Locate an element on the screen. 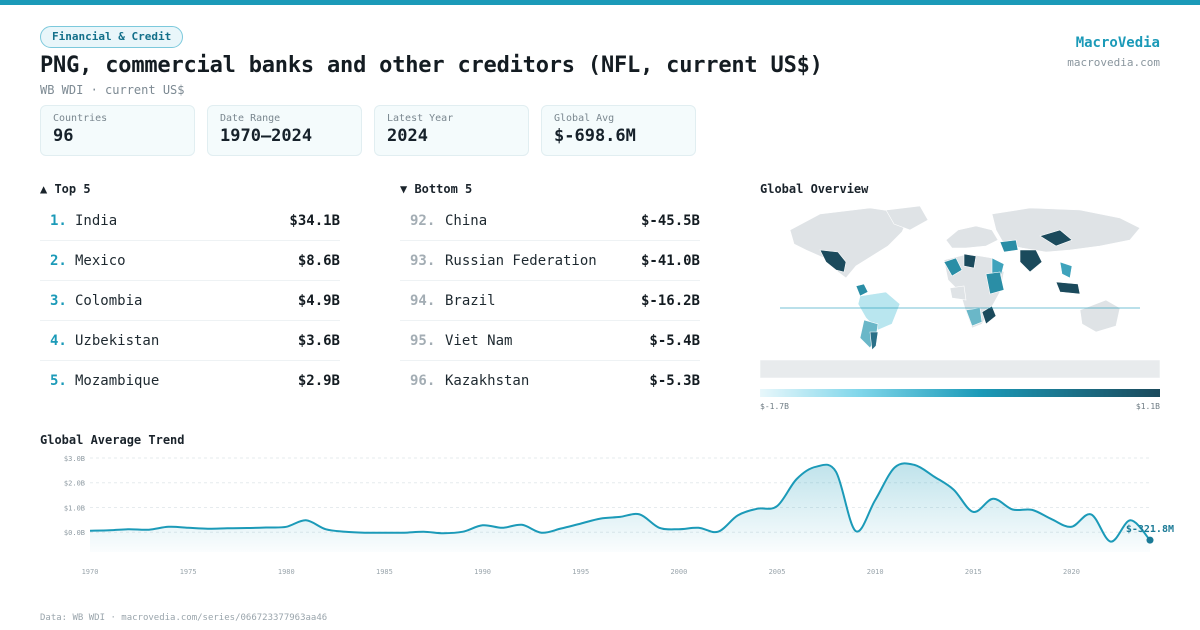 This screenshot has width=1200, height=630. x-tick-label: 1985 is located at coordinates (384, 572).